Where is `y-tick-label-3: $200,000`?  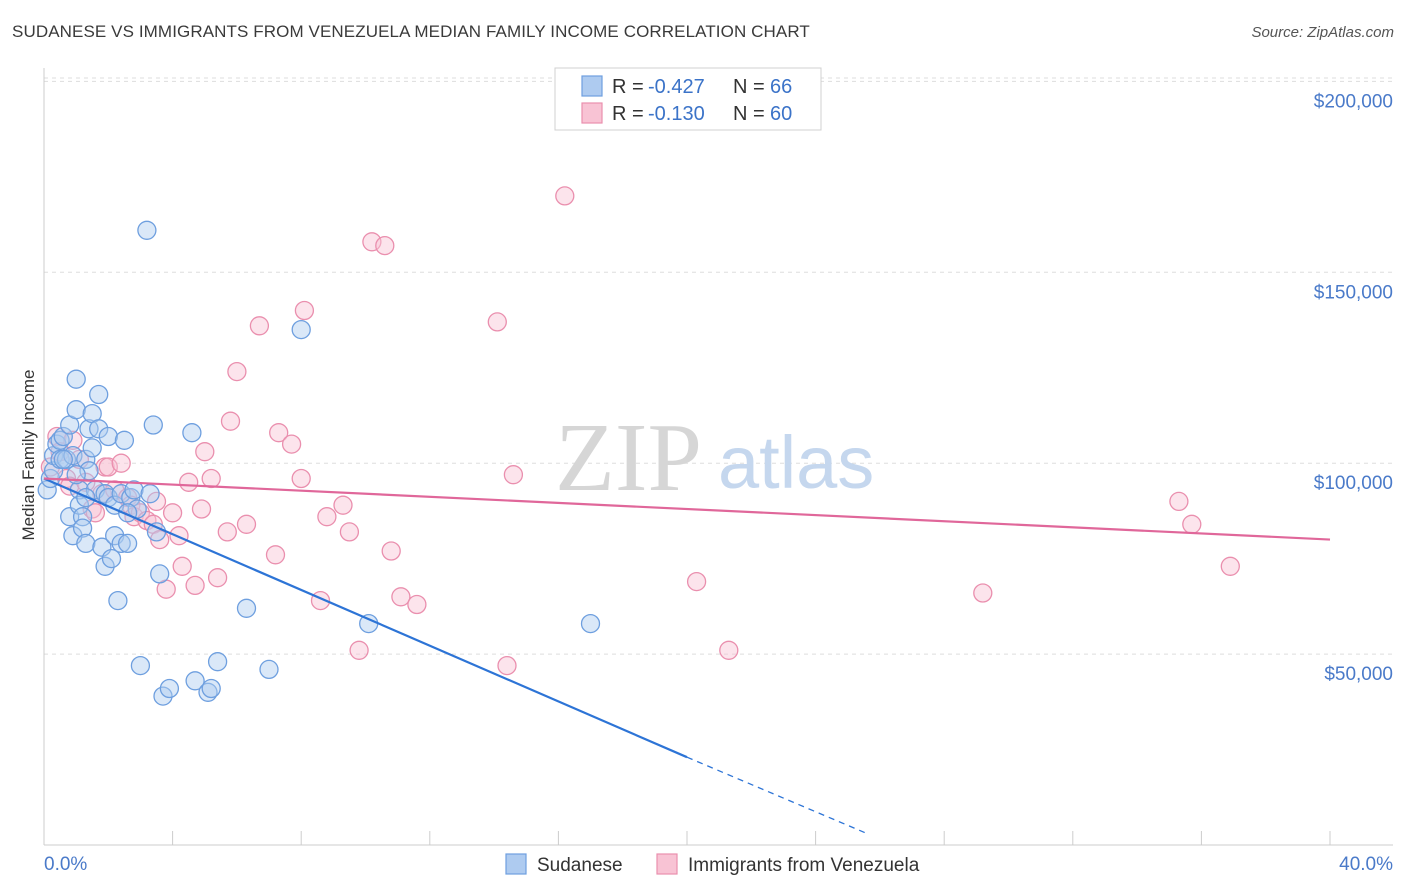
y-tick-label-3: $200,000 is located at coordinates (1353, 101).